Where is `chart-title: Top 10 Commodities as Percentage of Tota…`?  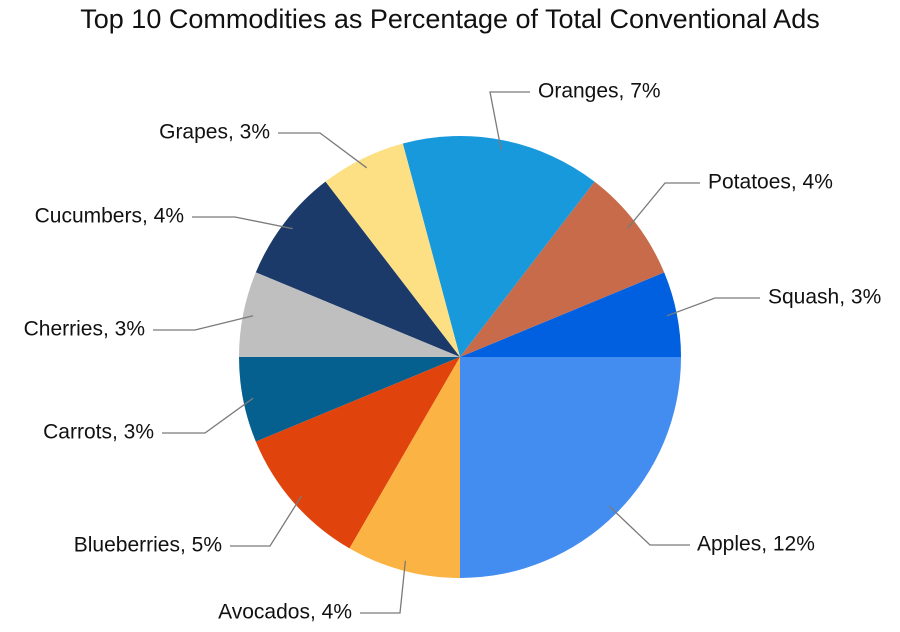
chart-title: Top 10 Commodities as Percentage of Tota… is located at coordinates (450, 19).